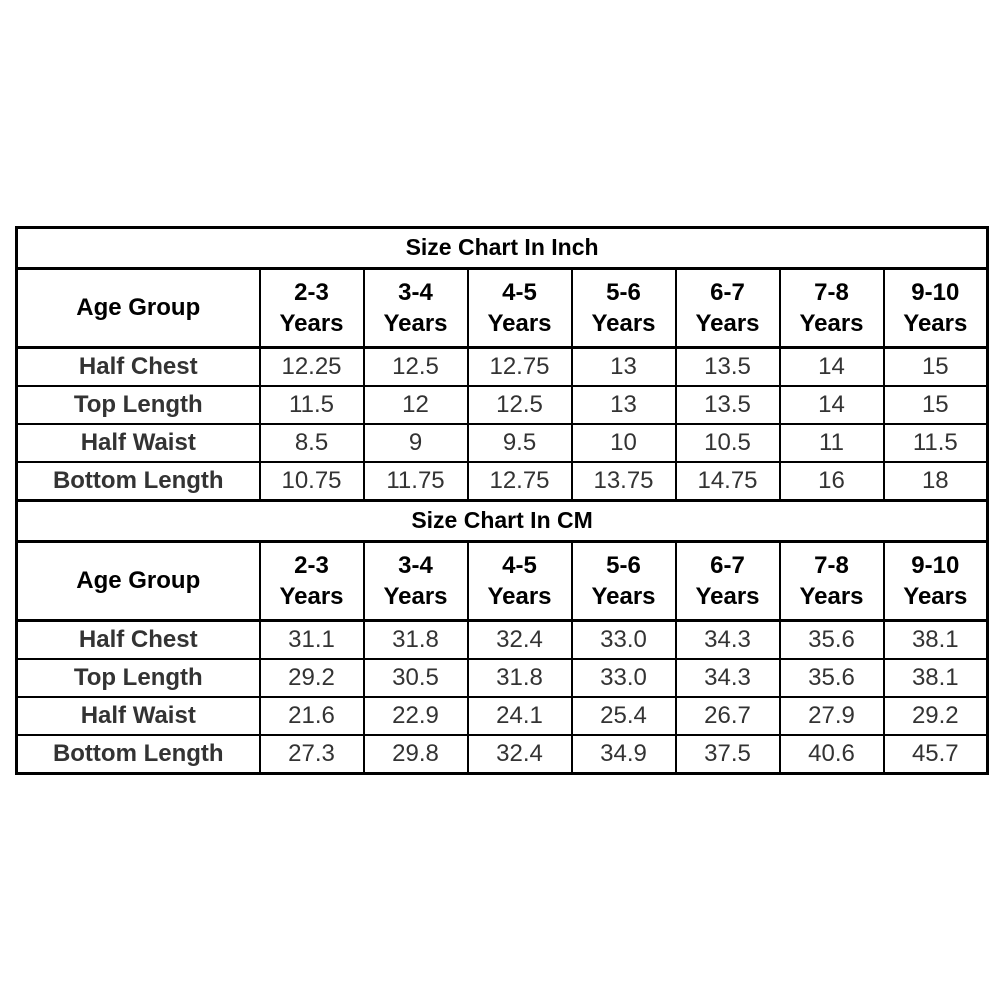 The height and width of the screenshot is (1000, 1000). I want to click on measurement-value: 9, so click(415, 443).